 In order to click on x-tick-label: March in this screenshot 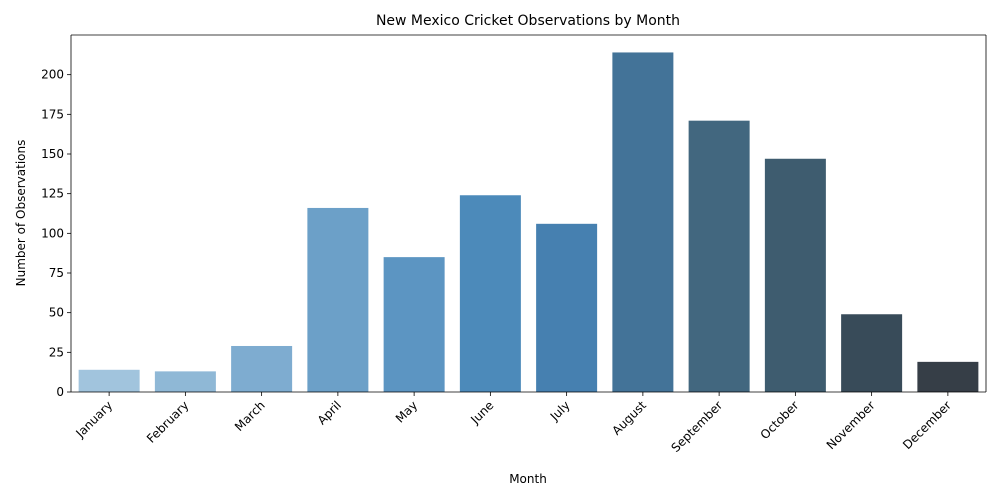, I will do `click(250, 416)`.